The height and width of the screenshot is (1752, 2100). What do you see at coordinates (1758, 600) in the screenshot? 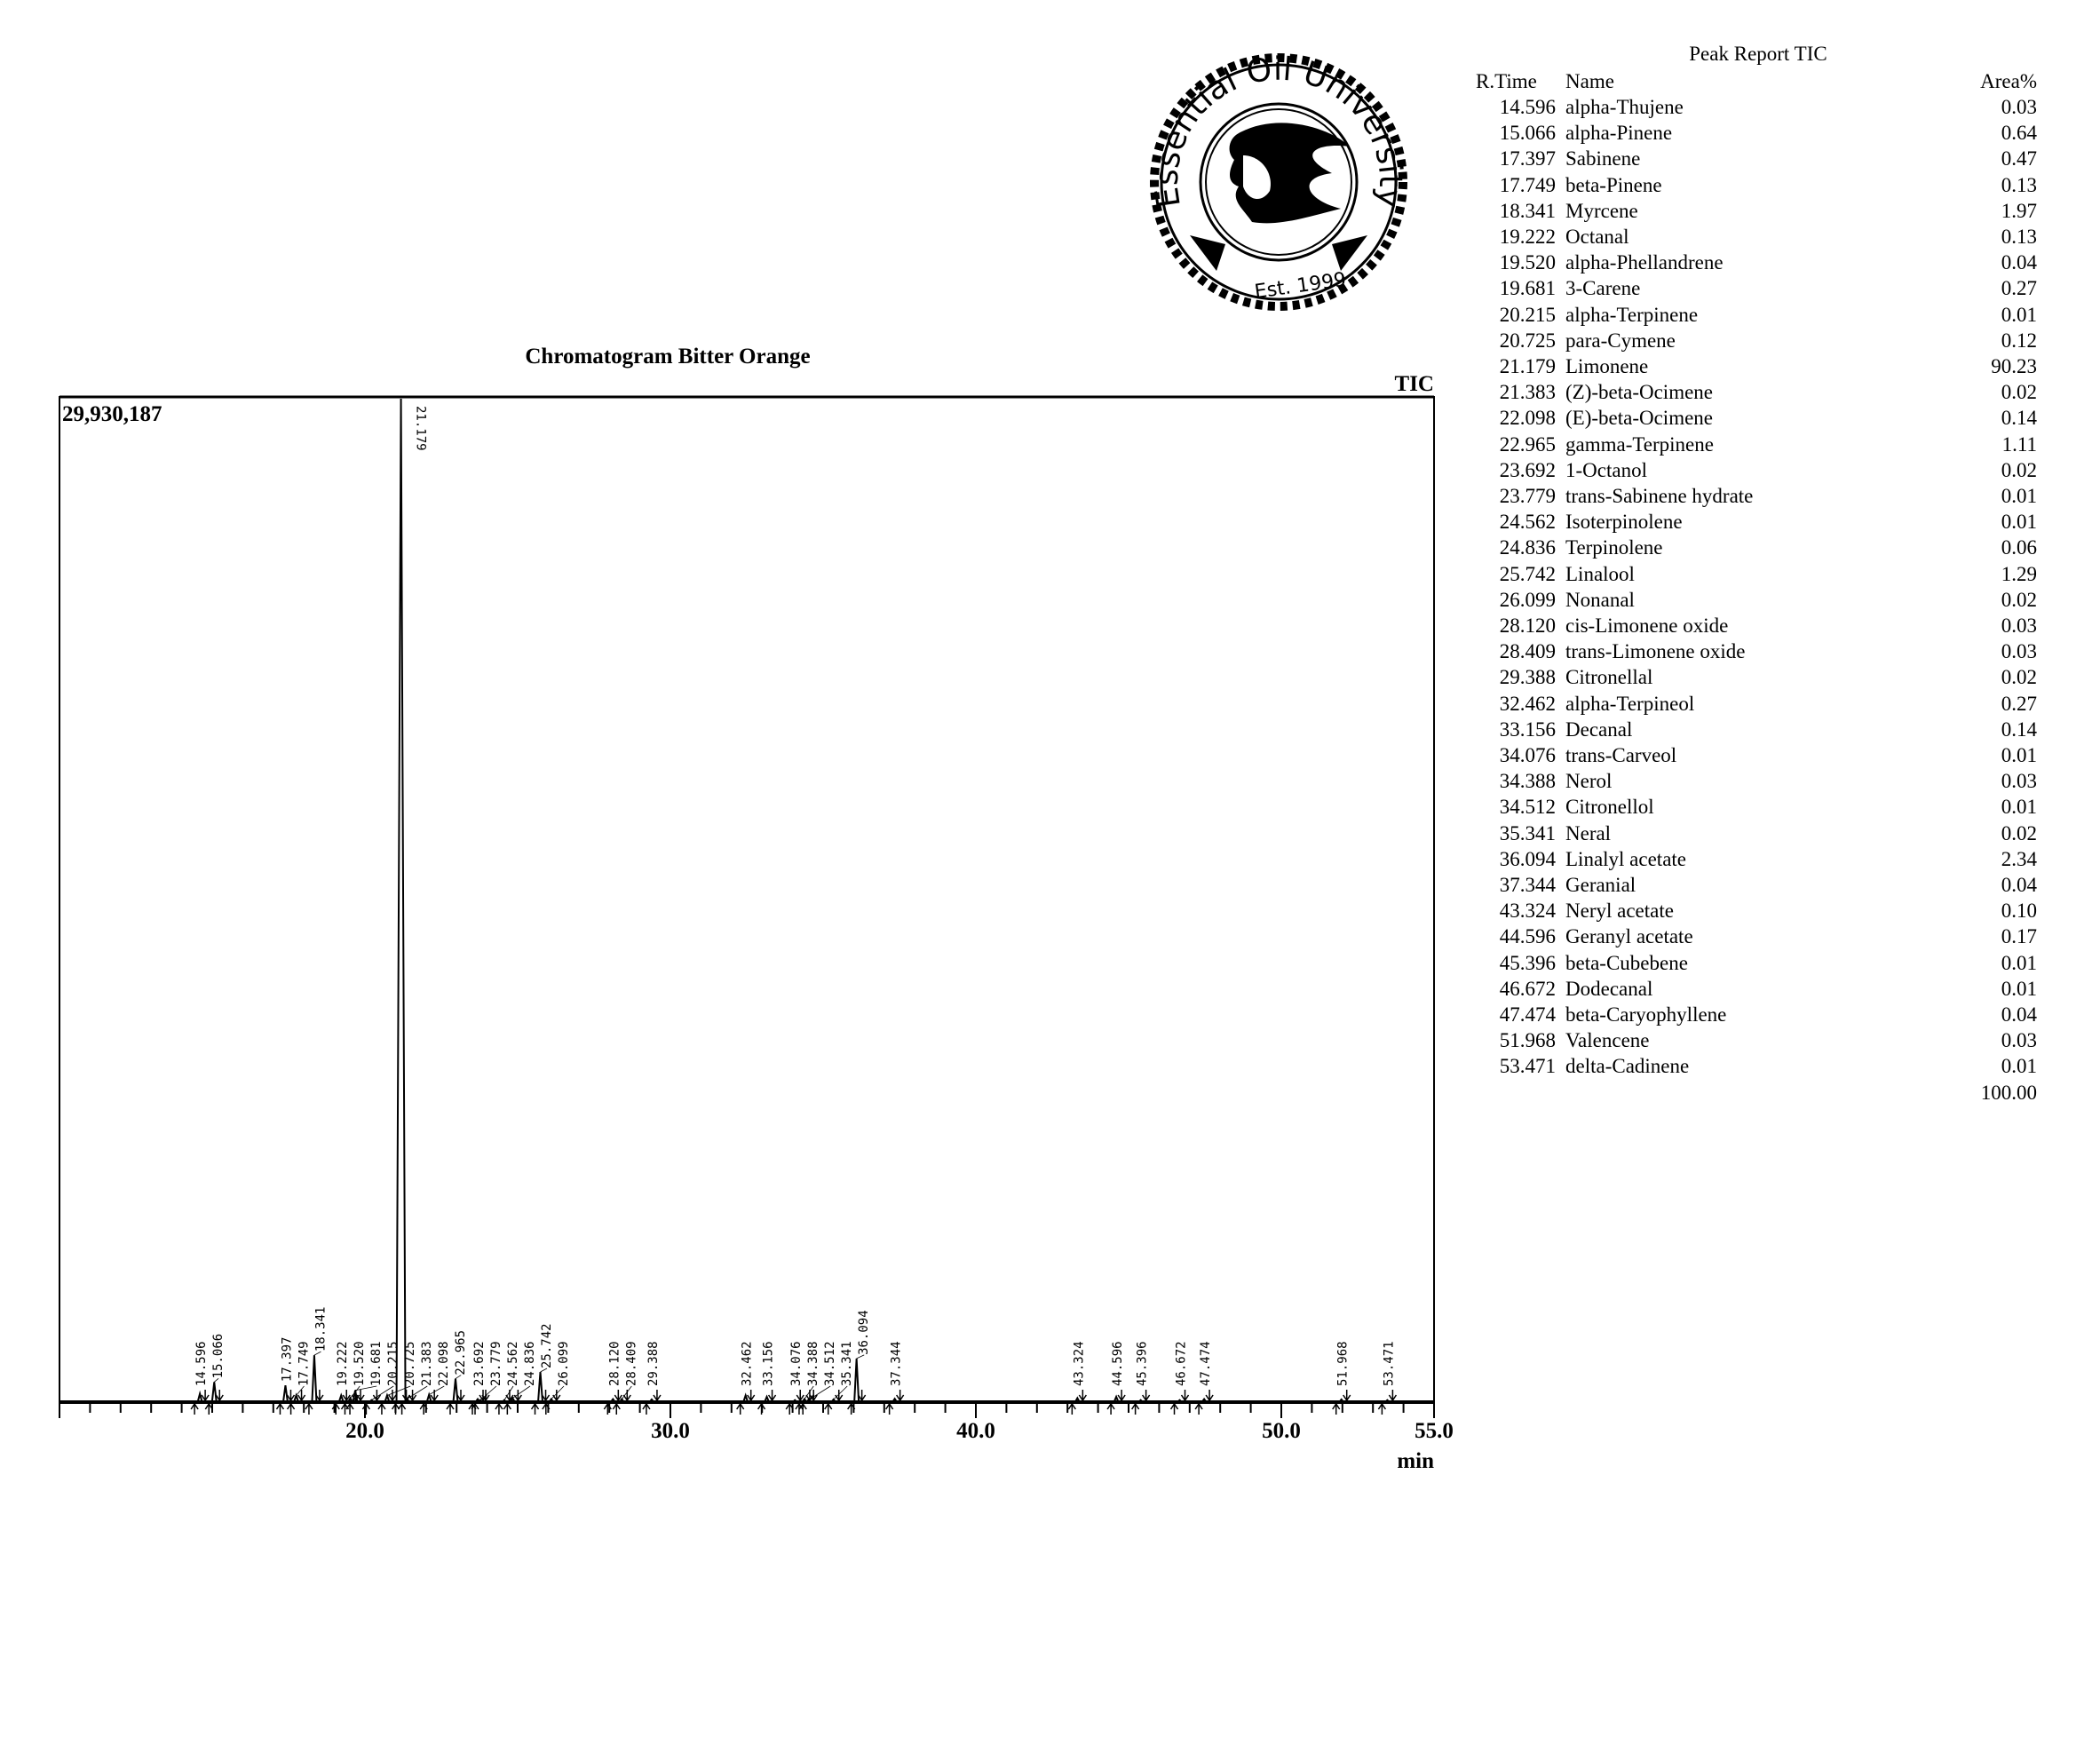
I see `table-row: 26.099 Nonanal 0.02` at bounding box center [1758, 600].